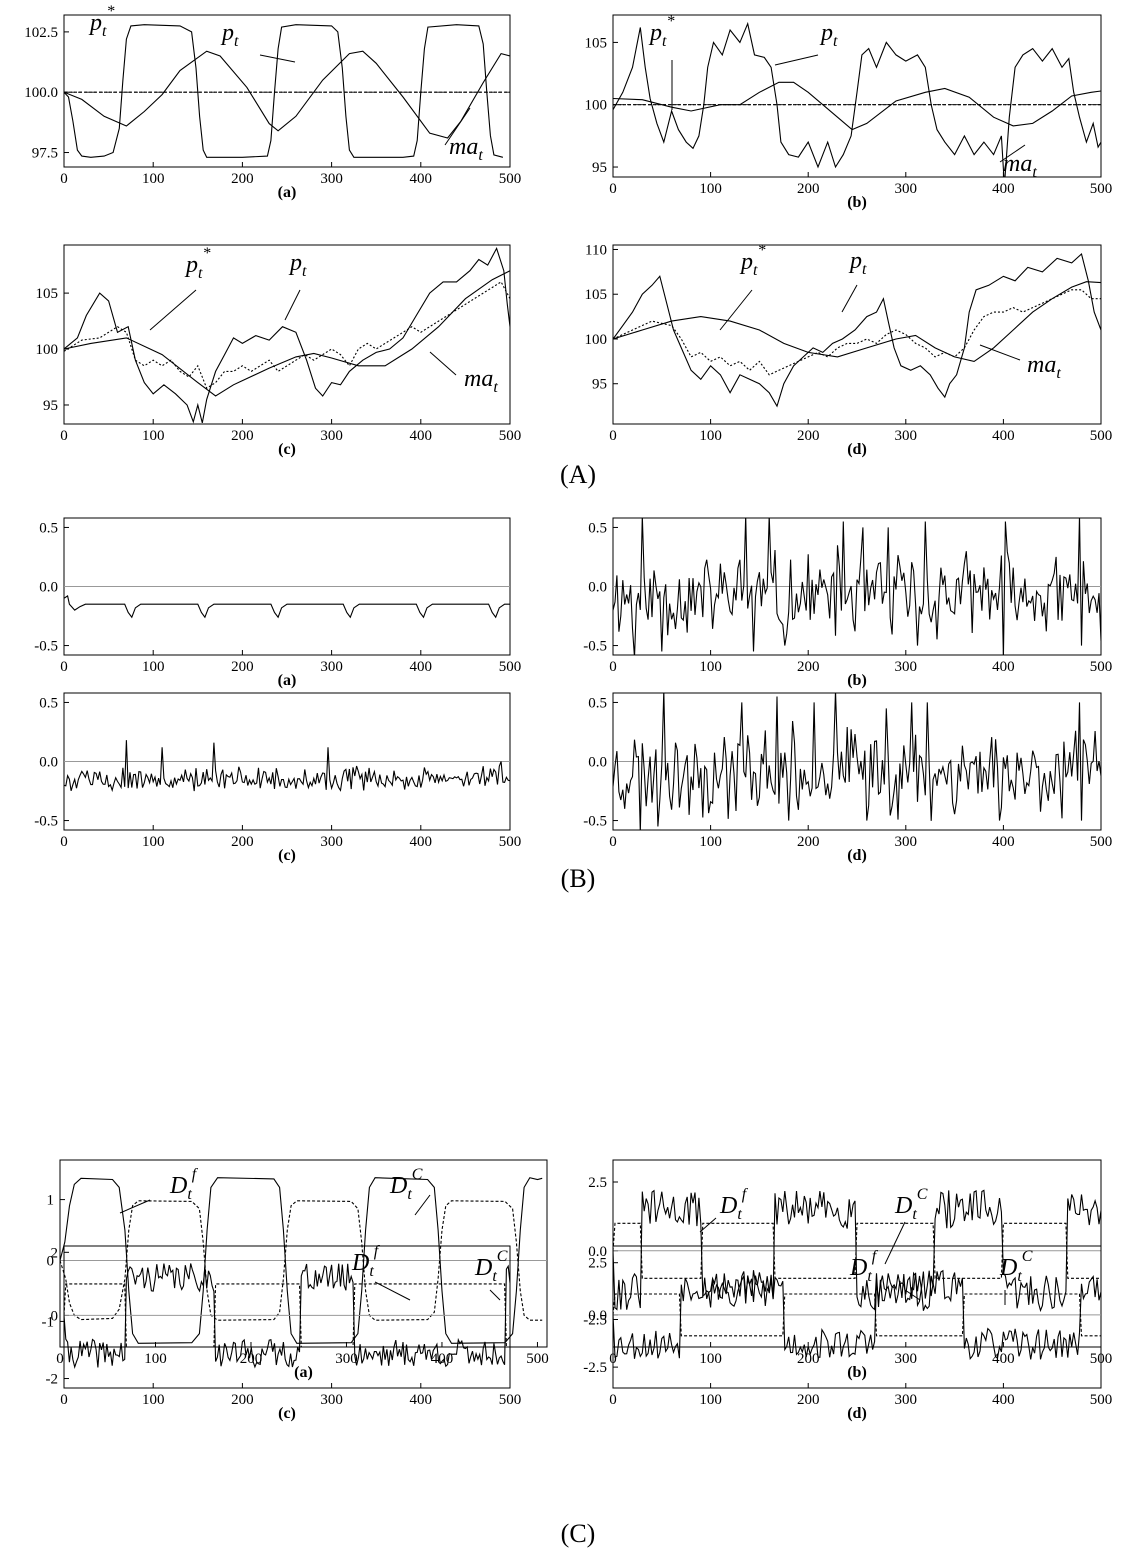 The image size is (1123, 1558). I want to click on chart-panel-1: 0 100 200 300 400 500 95 100 105 (b), so click(848, 112).